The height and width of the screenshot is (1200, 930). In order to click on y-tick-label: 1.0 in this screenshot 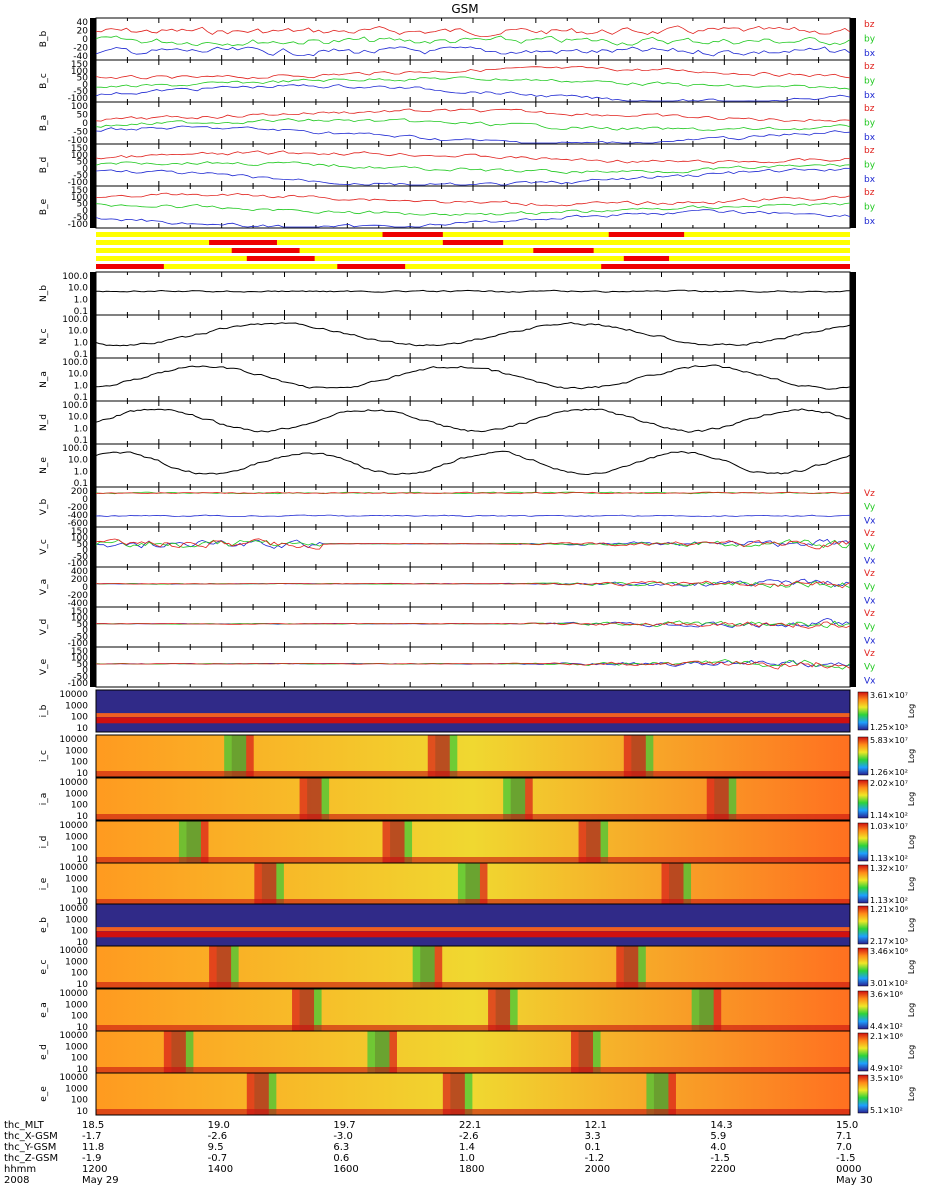, I will do `click(81, 386)`.